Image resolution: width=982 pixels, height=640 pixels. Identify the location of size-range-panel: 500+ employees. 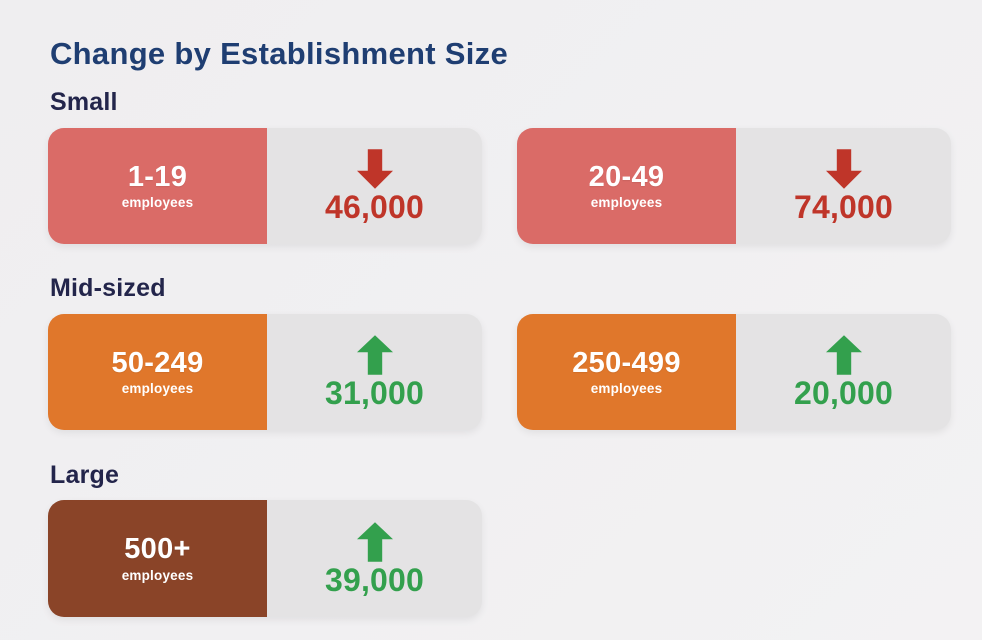
(157, 558).